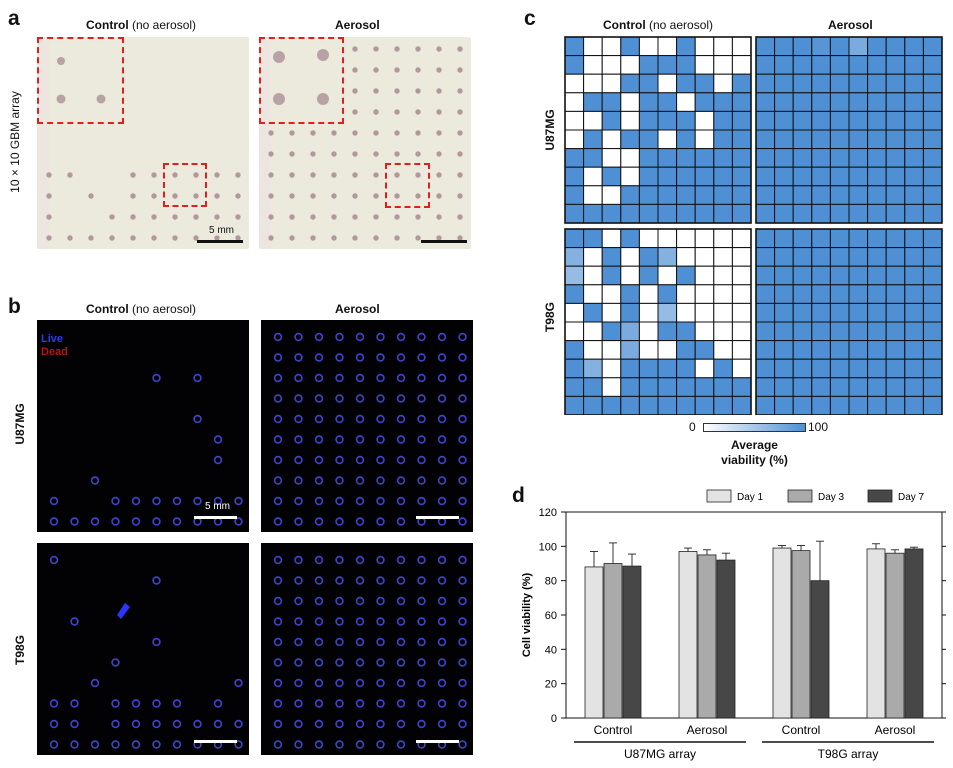 The height and width of the screenshot is (768, 953). What do you see at coordinates (594, 642) in the screenshot?
I see `bar` at bounding box center [594, 642].